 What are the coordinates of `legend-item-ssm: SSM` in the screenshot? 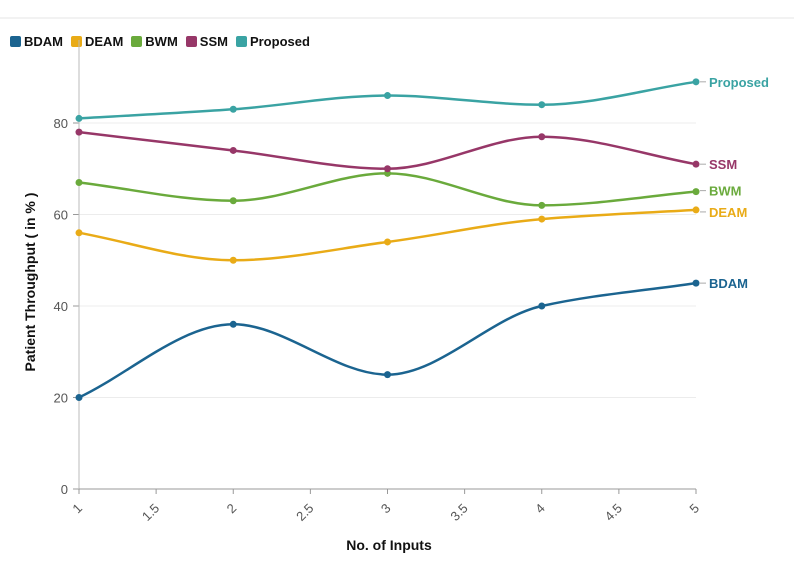 It's located at (206, 41).